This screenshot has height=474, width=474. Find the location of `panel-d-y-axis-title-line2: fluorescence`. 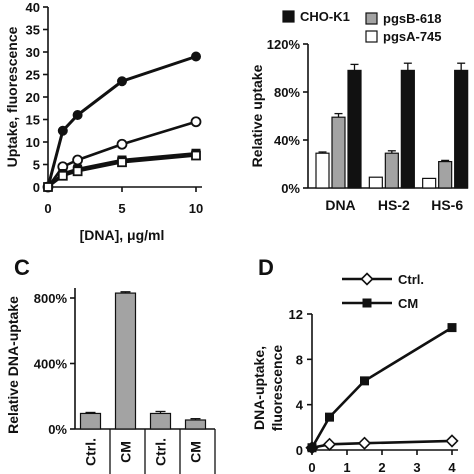

panel-d-y-axis-title-line2: fluorescence is located at coordinates (277, 388).